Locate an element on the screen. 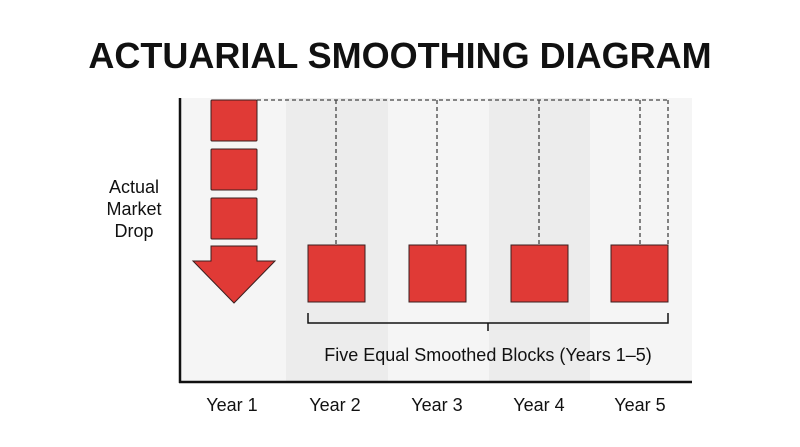 Image resolution: width=800 pixels, height=447 pixels. side-label-line-2: Market is located at coordinates (133, 209).